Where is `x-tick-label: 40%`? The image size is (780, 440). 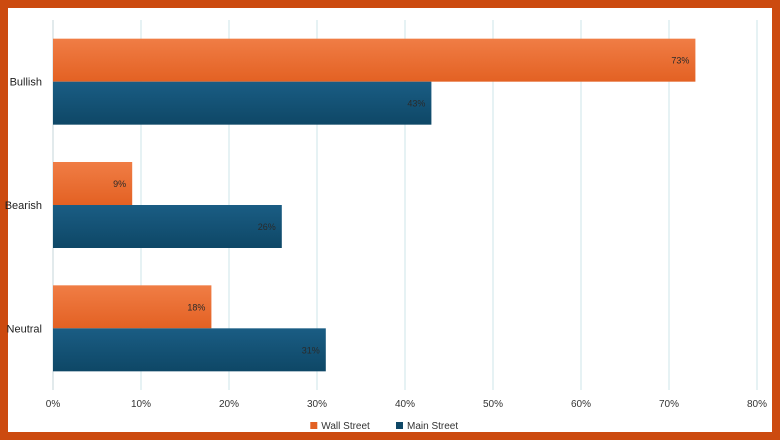 x-tick-label: 40% is located at coordinates (405, 404).